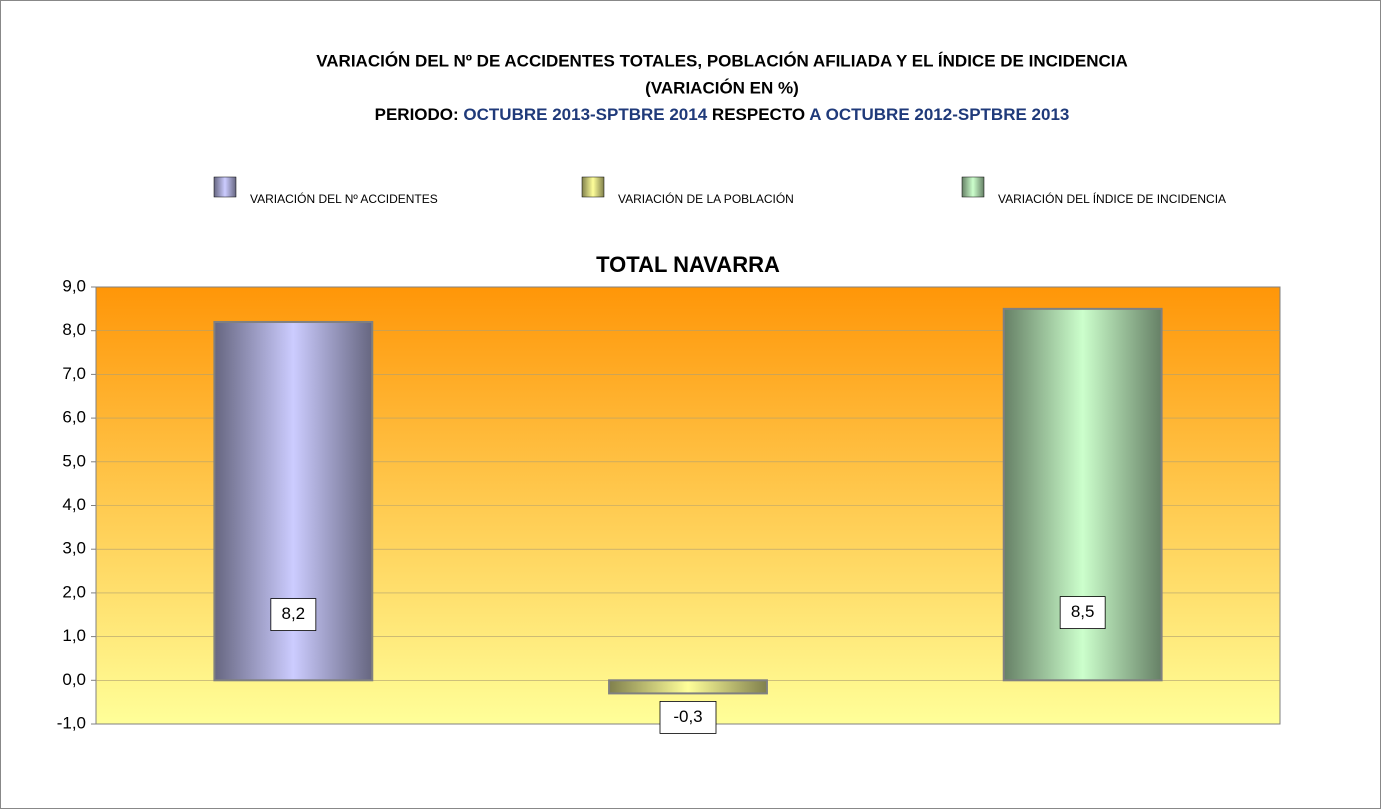 The width and height of the screenshot is (1381, 809). What do you see at coordinates (344, 198) in the screenshot?
I see `legend-label: VARIACIÓN DEL Nº ACCIDENTES` at bounding box center [344, 198].